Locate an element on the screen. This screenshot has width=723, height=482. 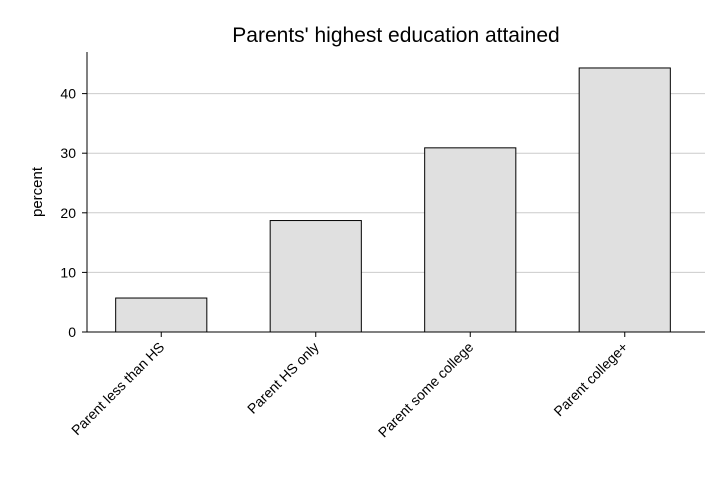
x-tick-label: Parent some college is located at coordinates (426, 390).